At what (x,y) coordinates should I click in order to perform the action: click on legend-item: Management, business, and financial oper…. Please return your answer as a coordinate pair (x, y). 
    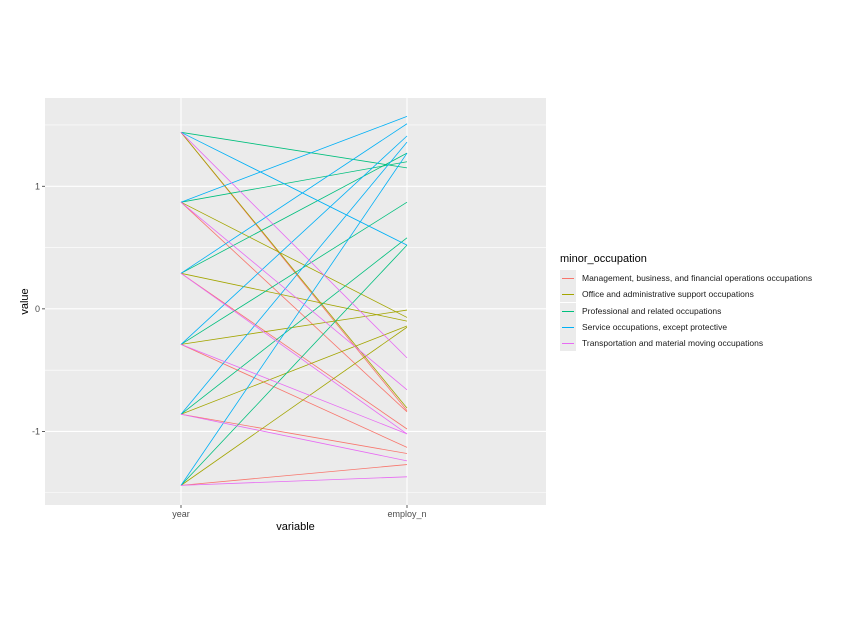
    Looking at the image, I should click on (686, 278).